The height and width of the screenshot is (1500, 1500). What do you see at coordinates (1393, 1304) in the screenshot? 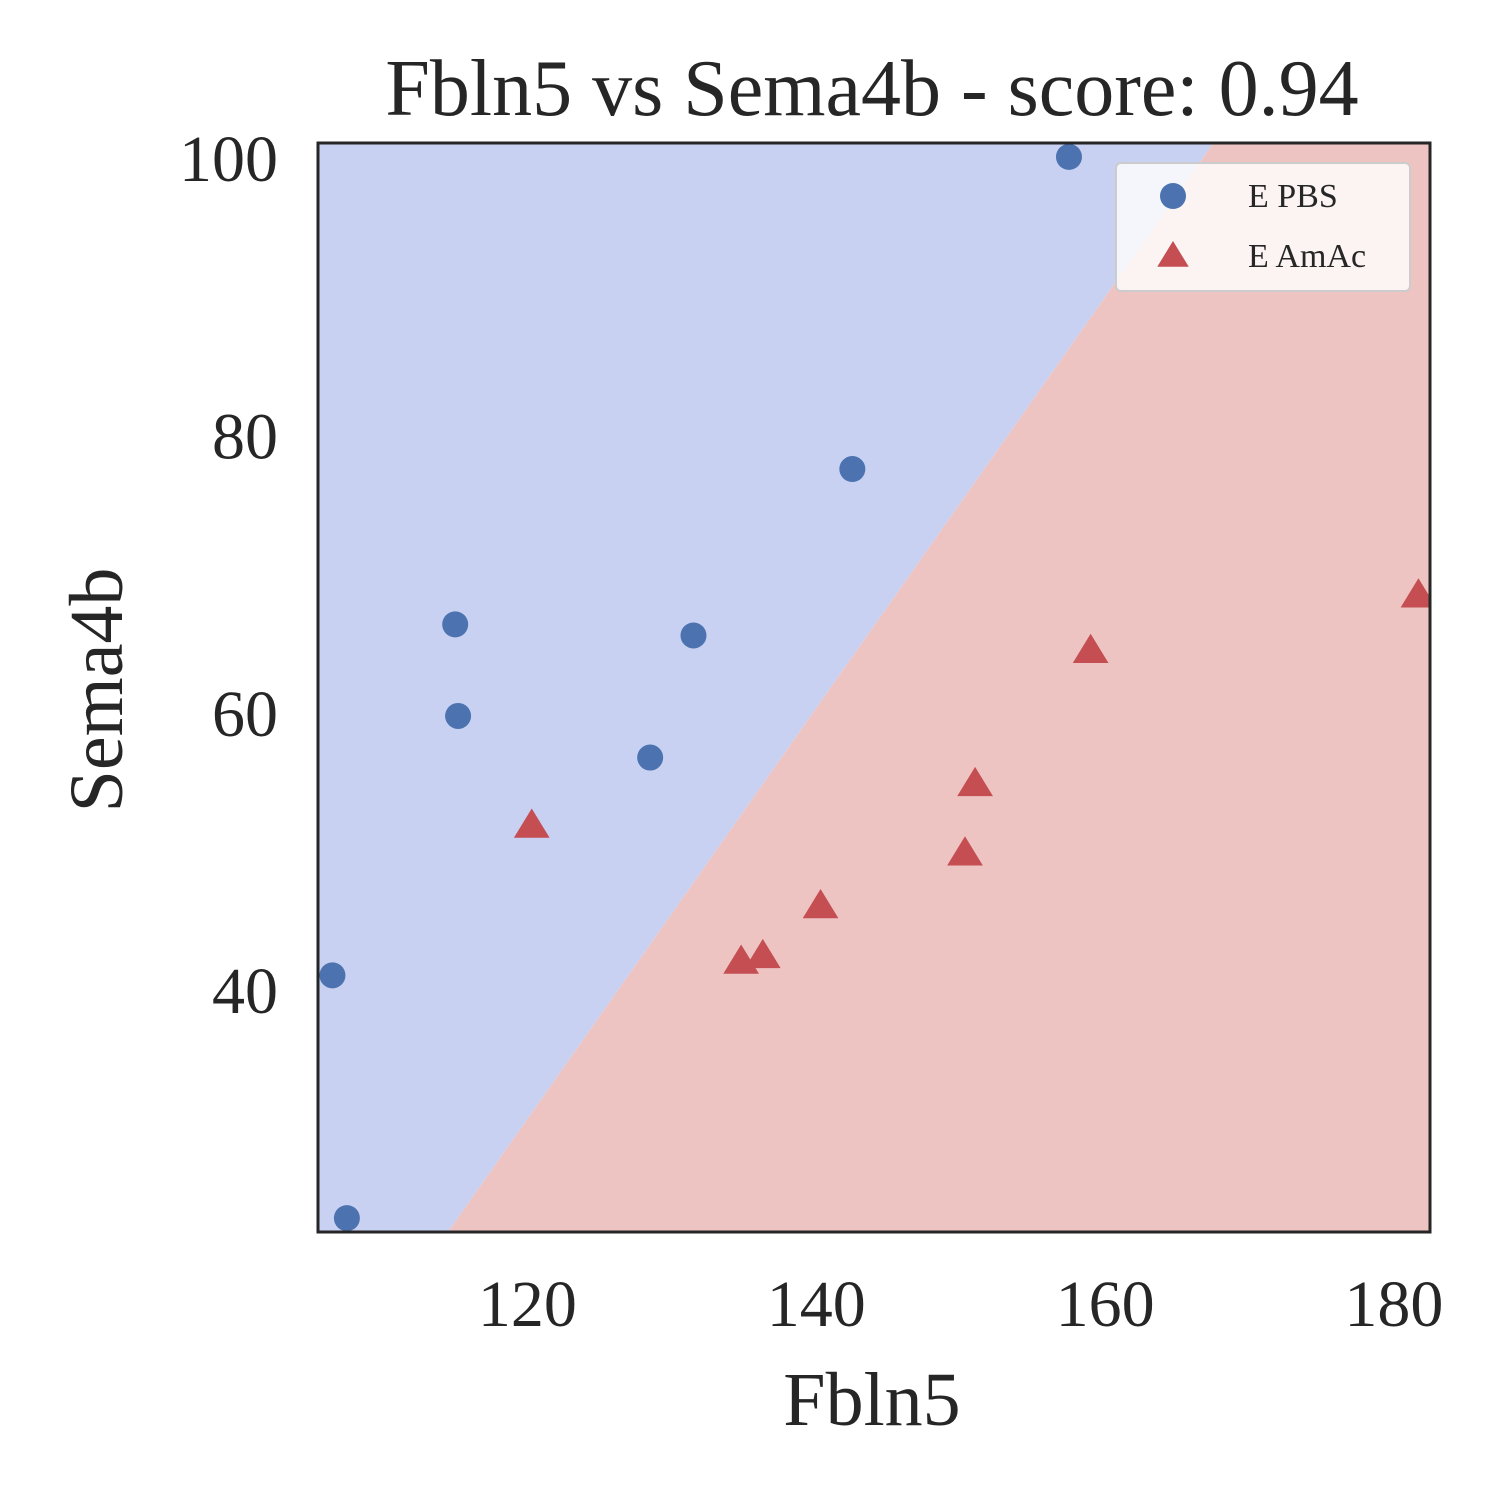
I see `x-tick-label-3: 180` at bounding box center [1393, 1304].